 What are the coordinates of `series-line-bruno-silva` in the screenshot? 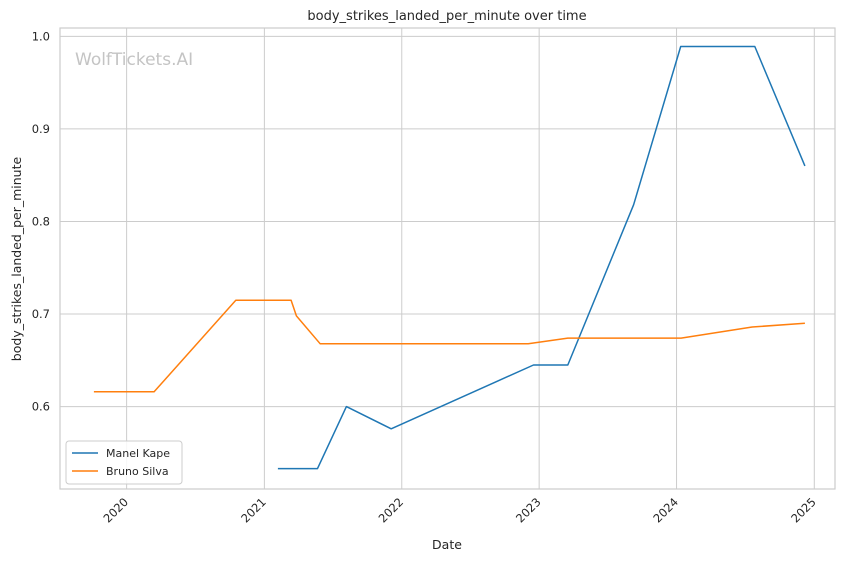 It's located at (449, 346).